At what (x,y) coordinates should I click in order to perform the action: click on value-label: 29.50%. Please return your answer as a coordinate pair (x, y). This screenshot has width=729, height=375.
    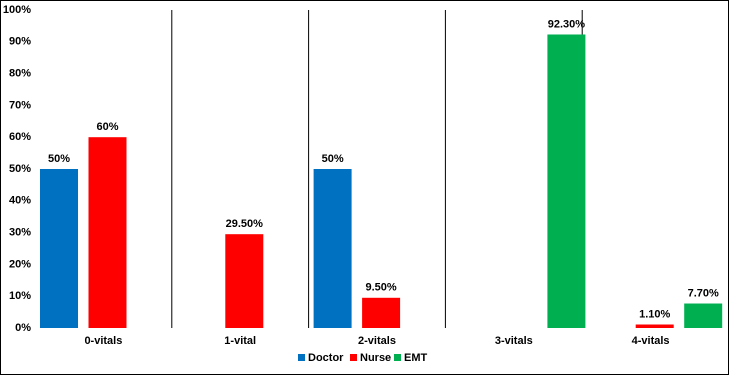
    Looking at the image, I should click on (245, 224).